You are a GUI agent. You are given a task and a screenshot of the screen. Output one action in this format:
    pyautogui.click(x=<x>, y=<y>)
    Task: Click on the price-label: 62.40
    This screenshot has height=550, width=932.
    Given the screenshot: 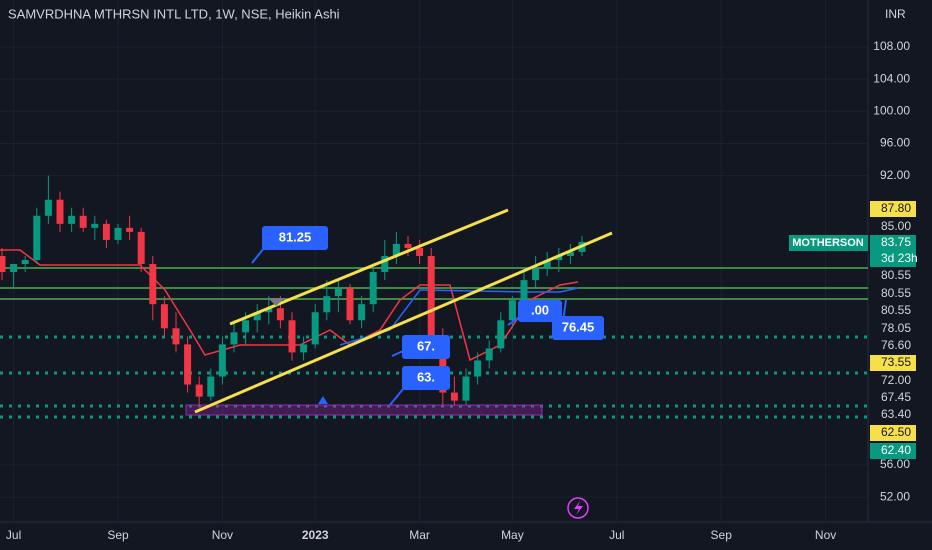 What is the action you would take?
    pyautogui.click(x=896, y=450)
    